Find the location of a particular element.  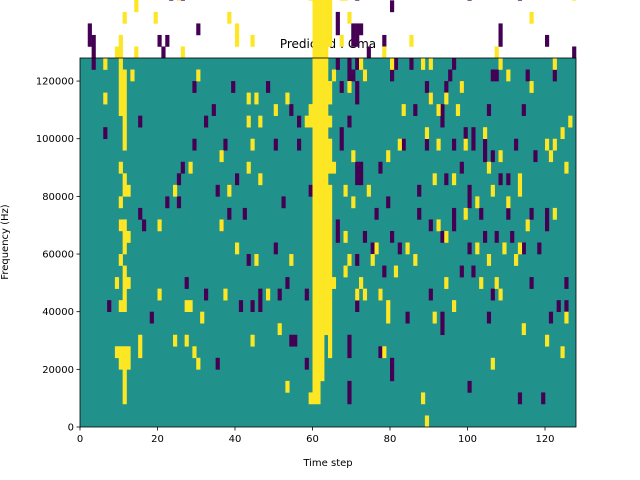

y-axis: 0 20000 40000 60000 80000 100000 120000 is located at coordinates (58, 255).